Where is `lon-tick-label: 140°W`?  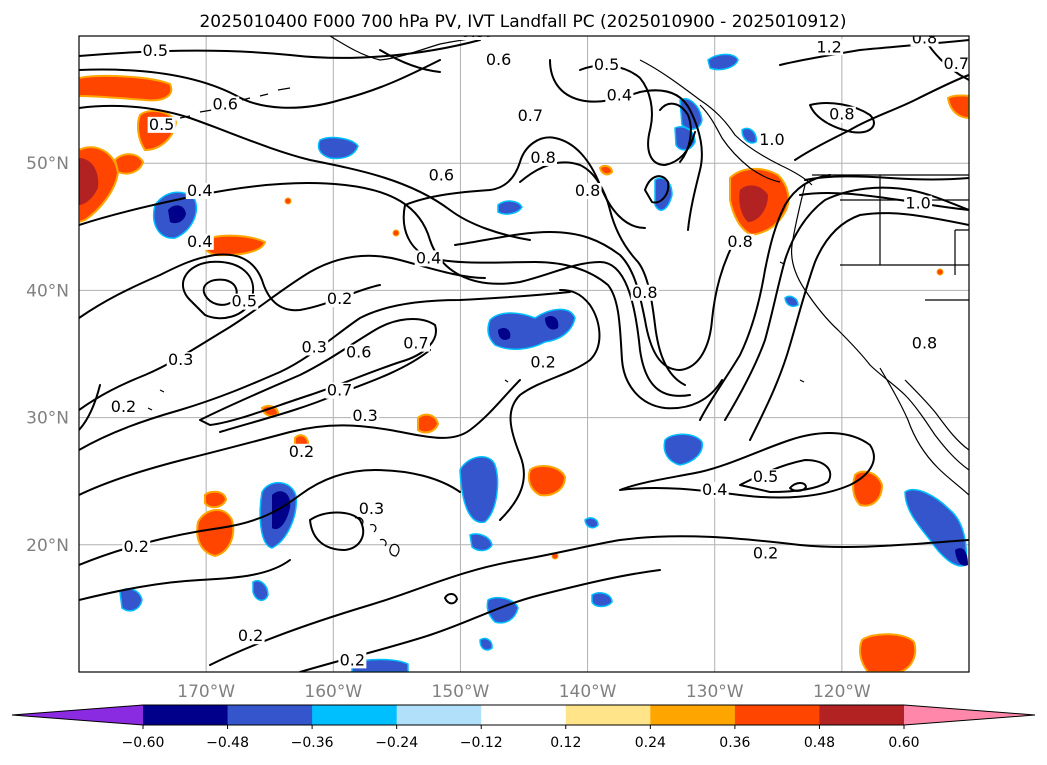
lon-tick-label: 140°W is located at coordinates (588, 692).